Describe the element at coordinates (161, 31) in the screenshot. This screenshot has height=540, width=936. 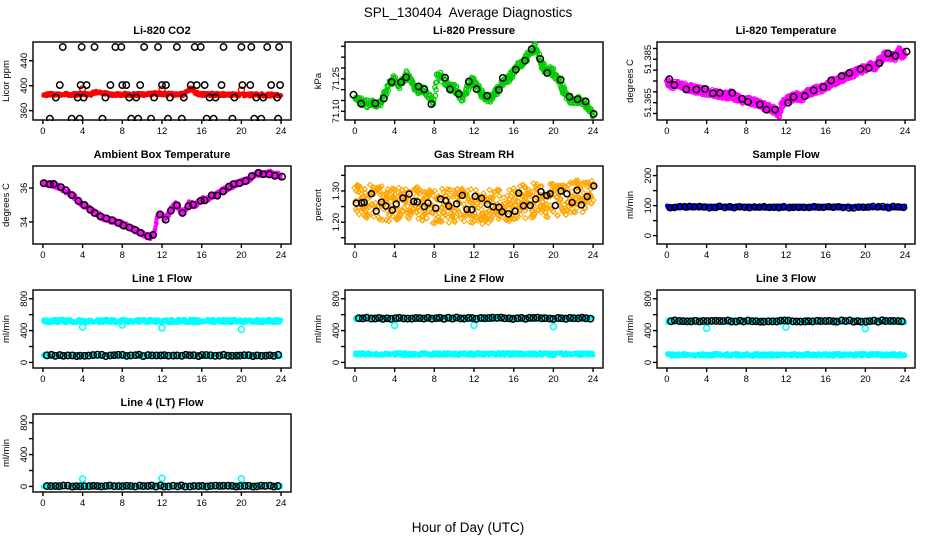
I see `chart-title: Li-820 CO2` at that location.